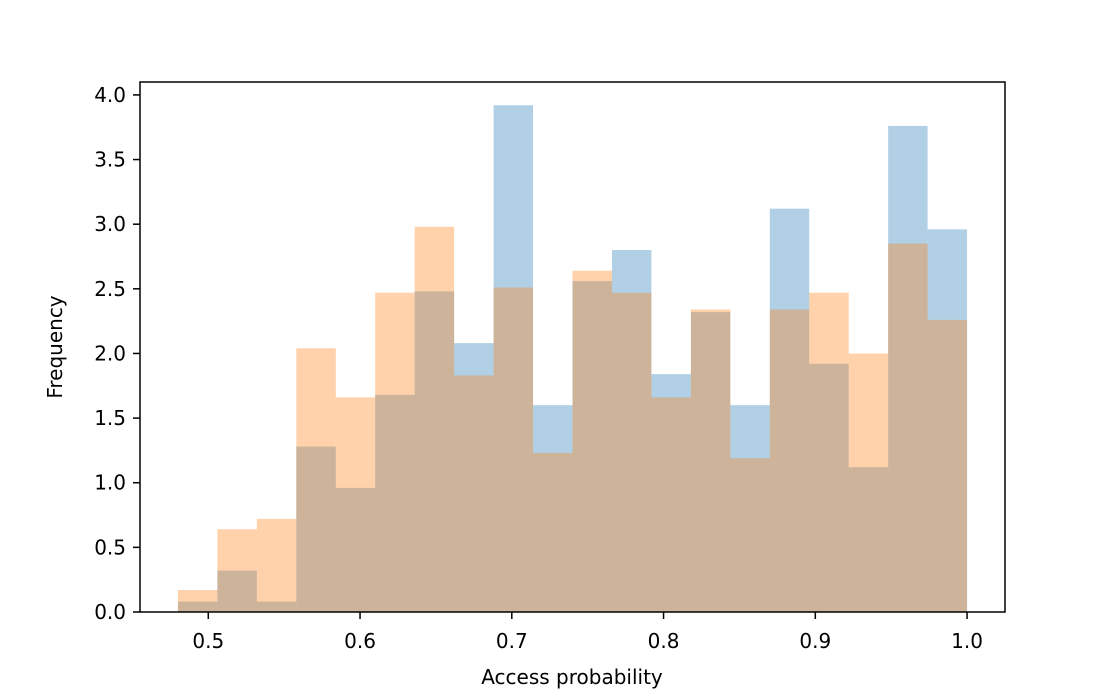 Image resolution: width=1116 pixels, height=689 pixels. What do you see at coordinates (55, 346) in the screenshot?
I see `y-axis-title: Frequency` at bounding box center [55, 346].